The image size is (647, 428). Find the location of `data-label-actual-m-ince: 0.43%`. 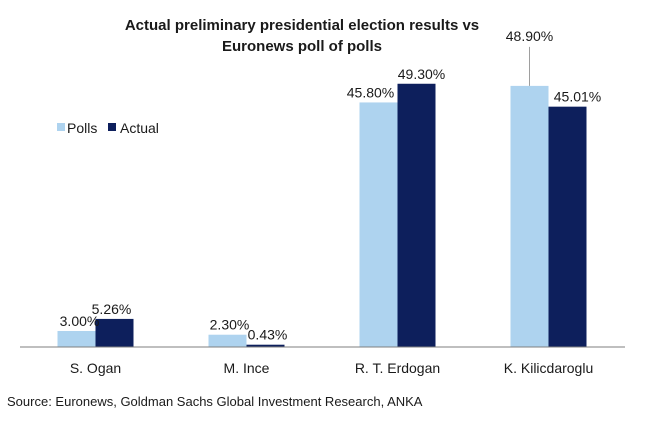

data-label-actual-m-ince: 0.43% is located at coordinates (268, 335).